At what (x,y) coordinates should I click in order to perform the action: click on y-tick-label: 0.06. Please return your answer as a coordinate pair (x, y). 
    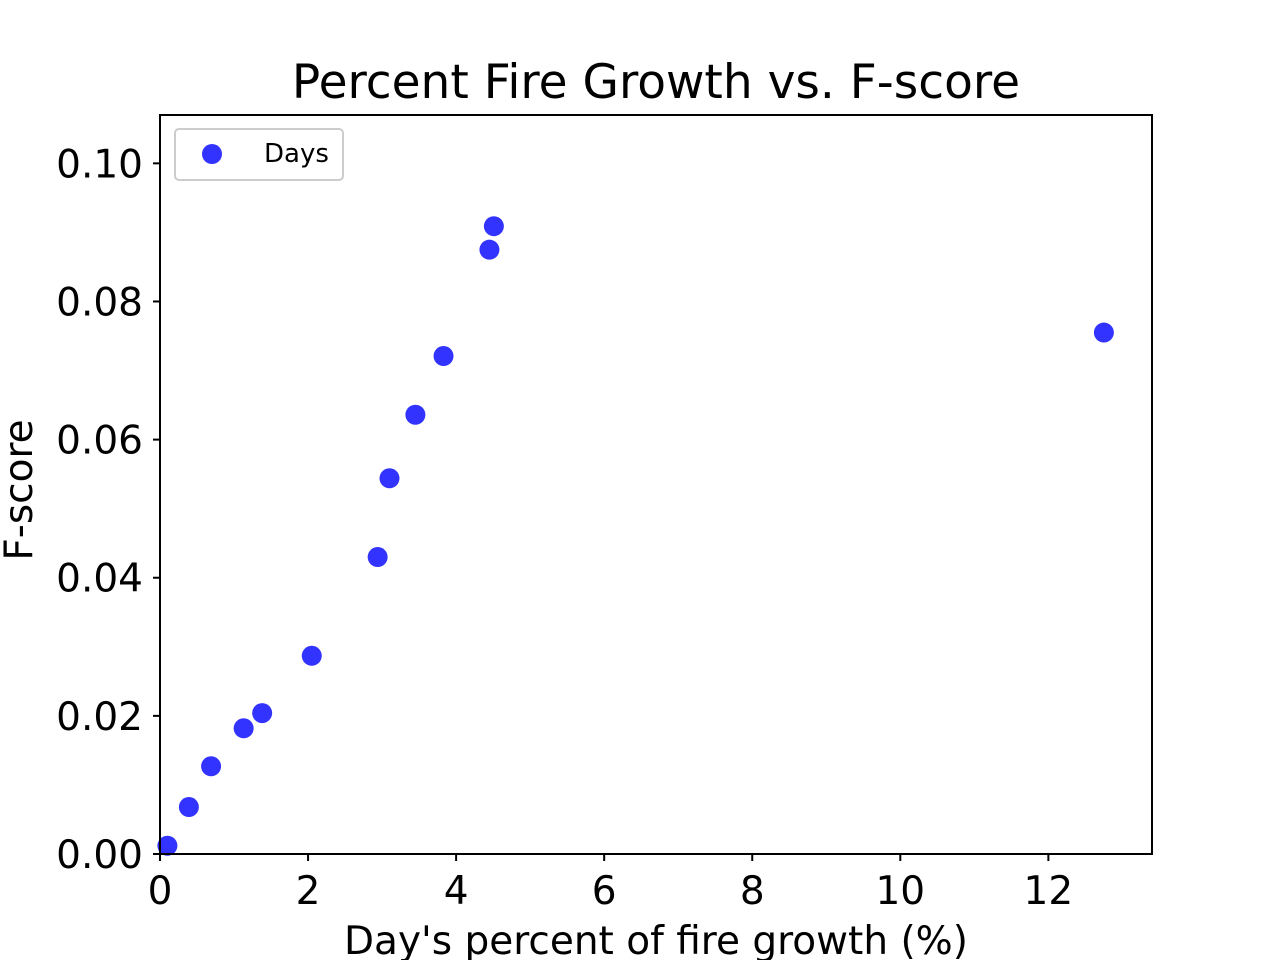
    Looking at the image, I should click on (99, 441).